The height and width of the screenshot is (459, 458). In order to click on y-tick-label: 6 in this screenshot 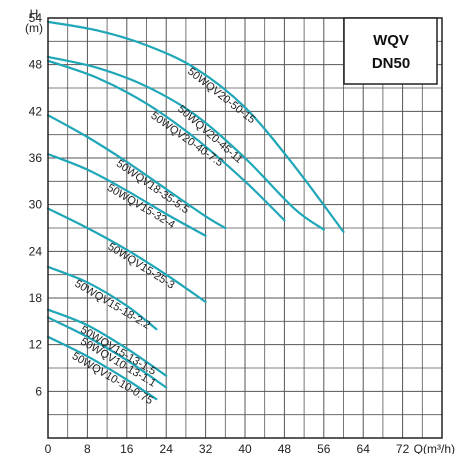, I will do `click(38, 391)`.